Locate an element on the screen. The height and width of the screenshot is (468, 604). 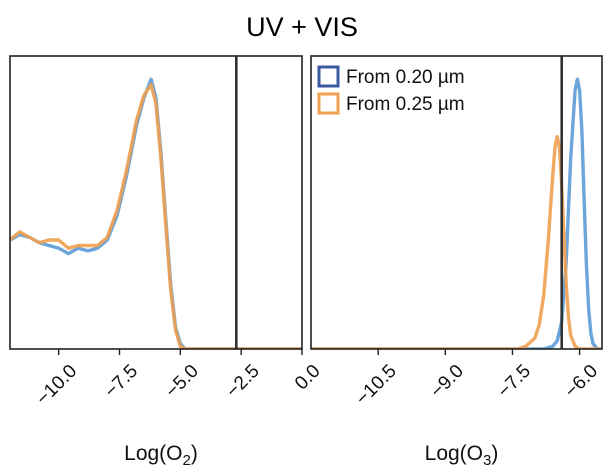
x-tick-label: −9.0 is located at coordinates (447, 381).